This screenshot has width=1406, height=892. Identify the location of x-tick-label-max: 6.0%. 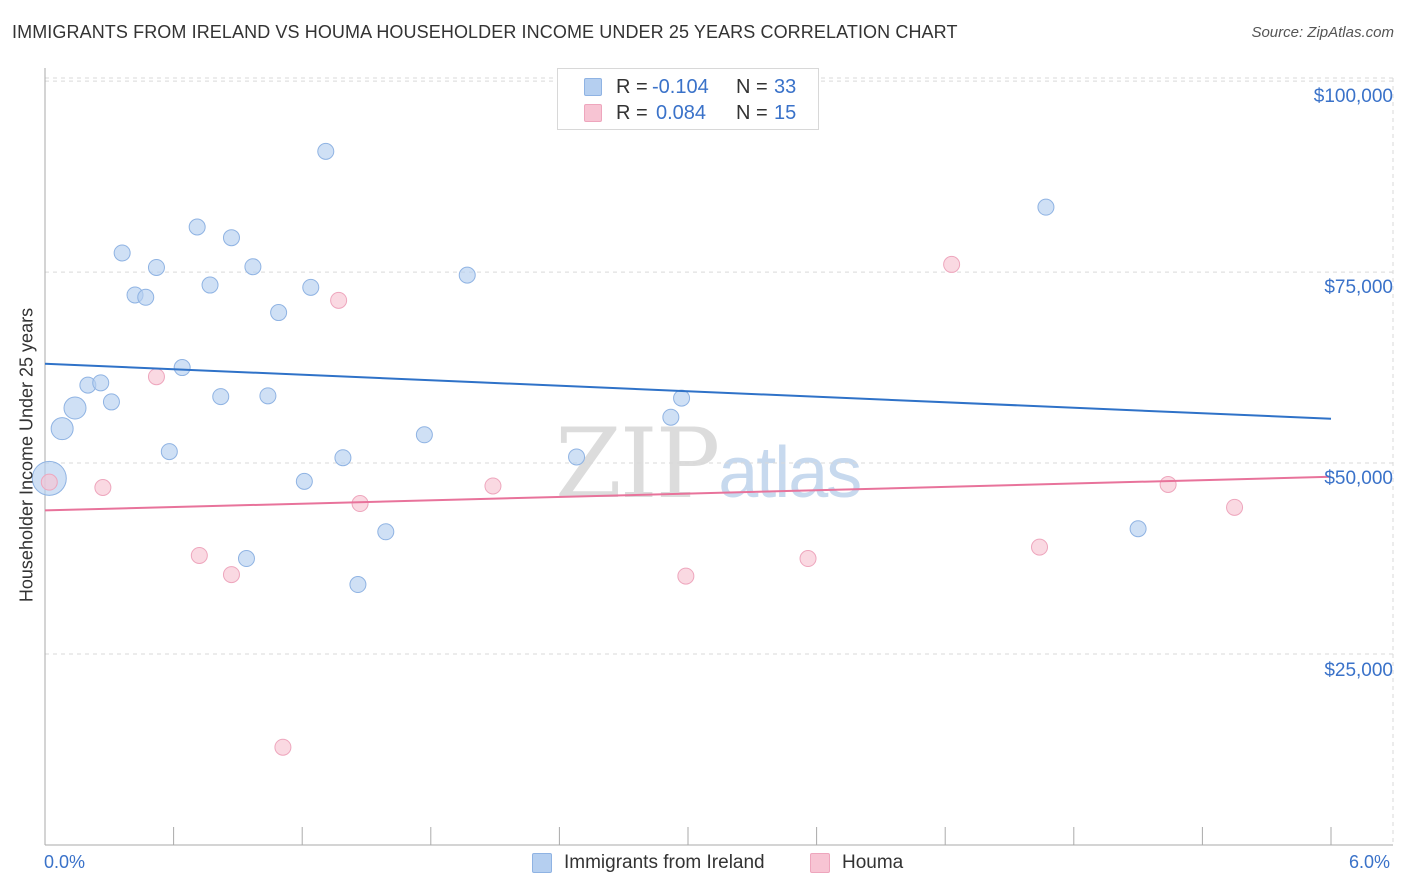
(1370, 862).